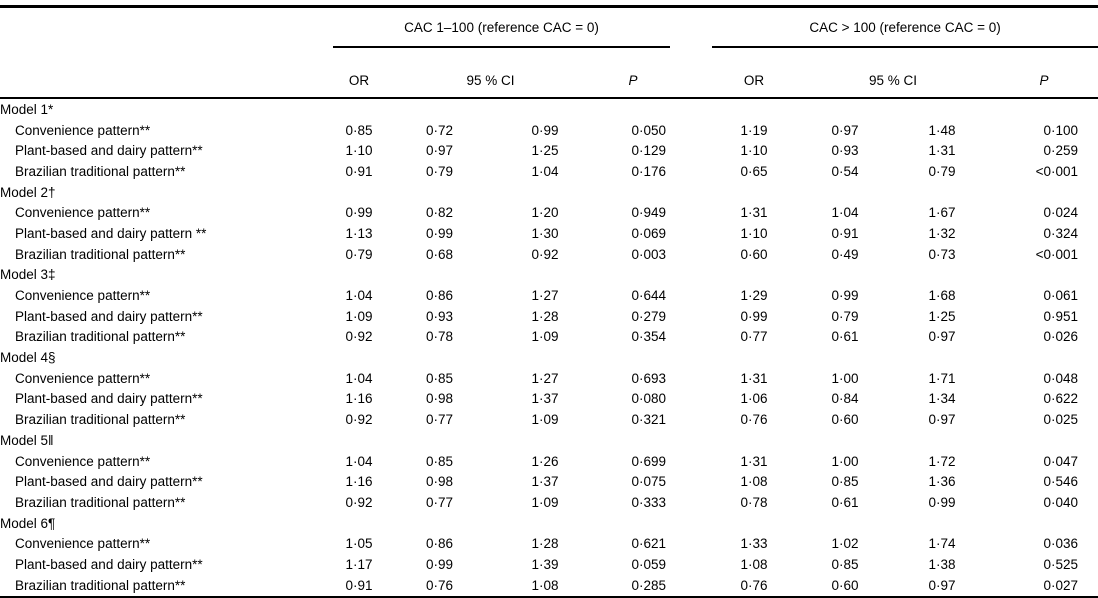 The width and height of the screenshot is (1098, 598). I want to click on p-value: 0·176, so click(649, 171).